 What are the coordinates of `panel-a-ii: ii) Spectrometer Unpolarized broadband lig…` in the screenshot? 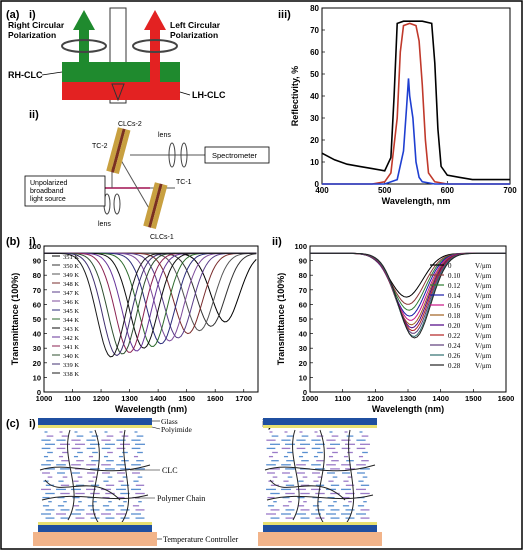 It's located at (147, 175).